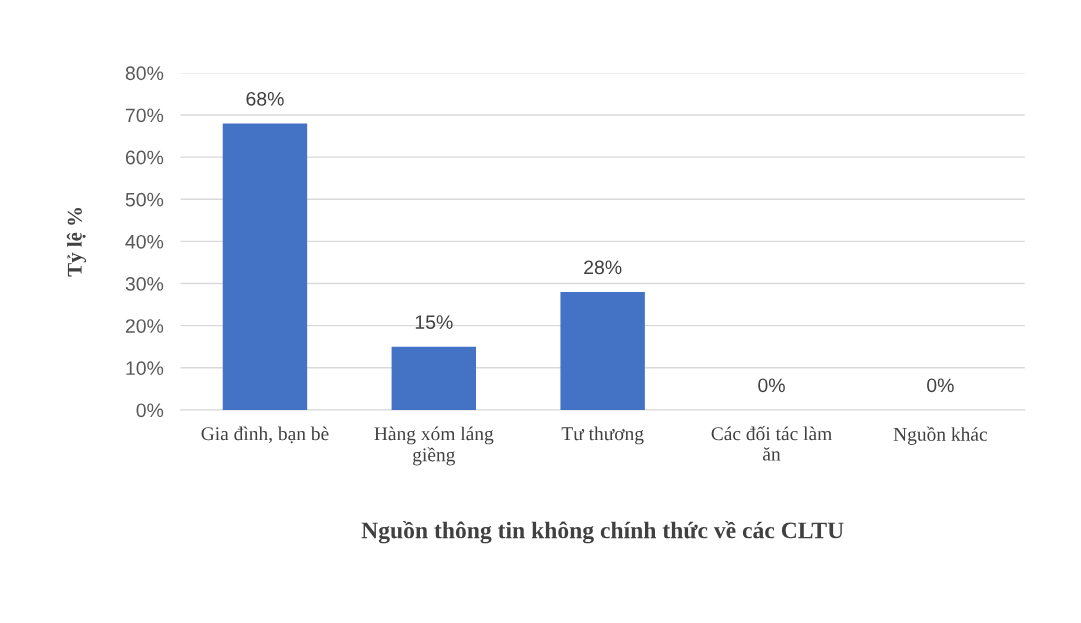 This screenshot has width=1081, height=623. I want to click on y-tick-label: 50%, so click(144, 199).